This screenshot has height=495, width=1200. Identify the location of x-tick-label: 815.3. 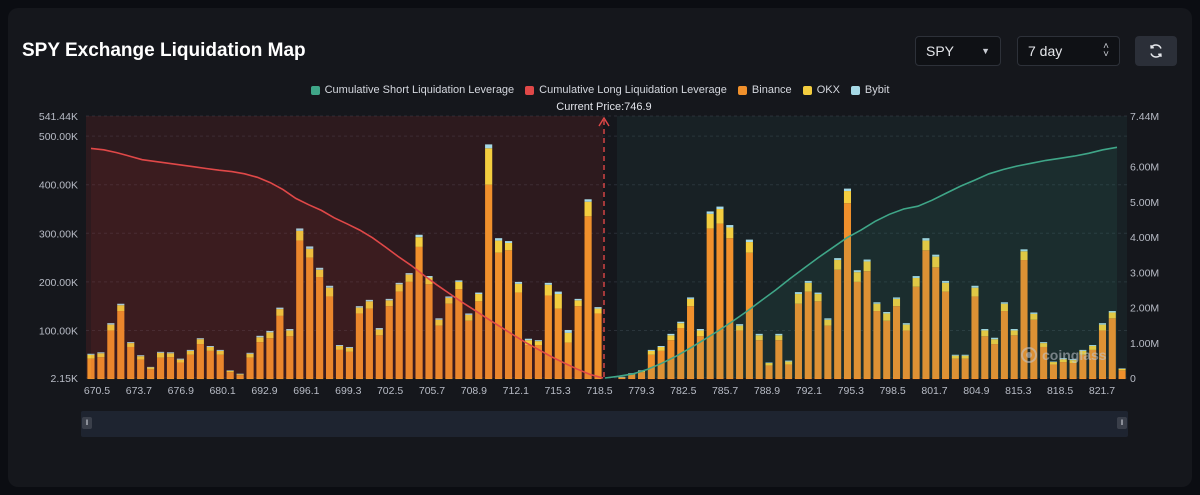
(1018, 391).